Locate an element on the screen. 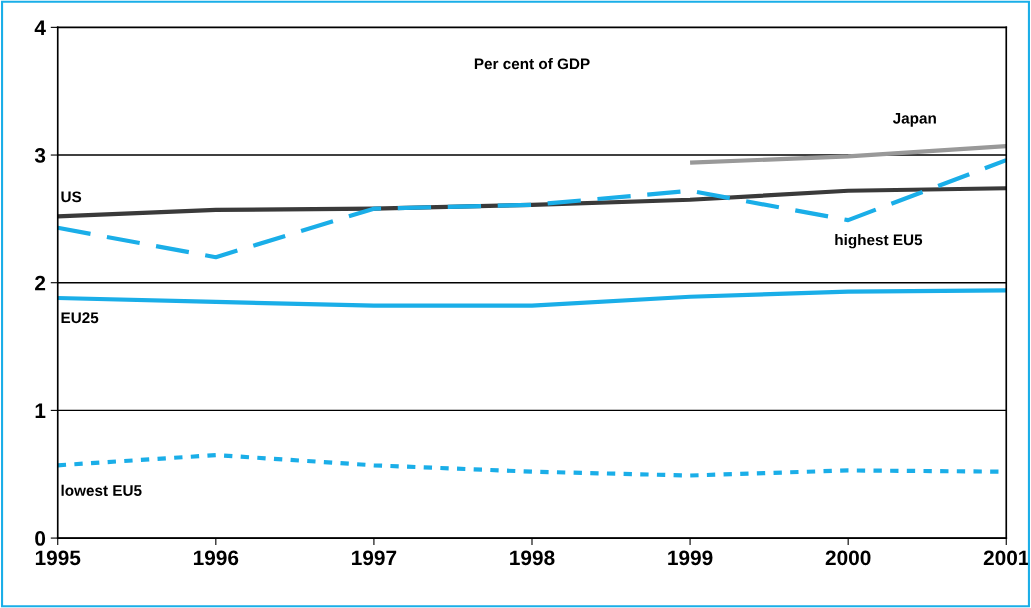  y-tick-label: 2 is located at coordinates (40, 283).